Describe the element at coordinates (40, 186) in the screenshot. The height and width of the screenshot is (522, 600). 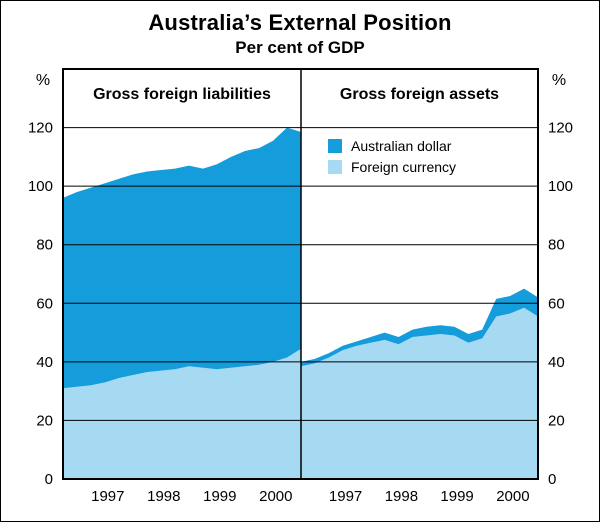
I see `y-tick-label-left: 100` at that location.